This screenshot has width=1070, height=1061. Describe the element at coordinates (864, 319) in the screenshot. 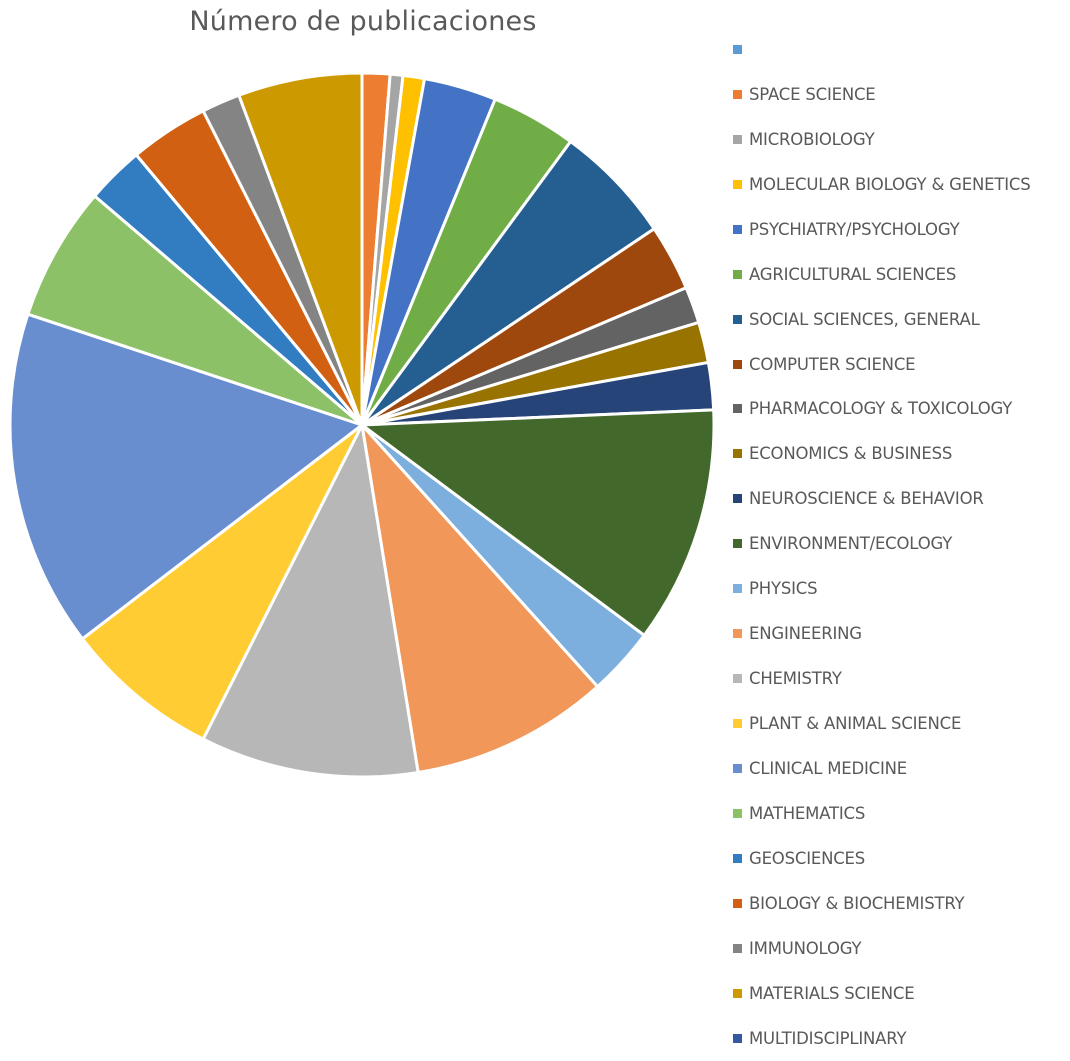

I see `legend-label: SOCIAL SCIENCES, GENERAL` at that location.